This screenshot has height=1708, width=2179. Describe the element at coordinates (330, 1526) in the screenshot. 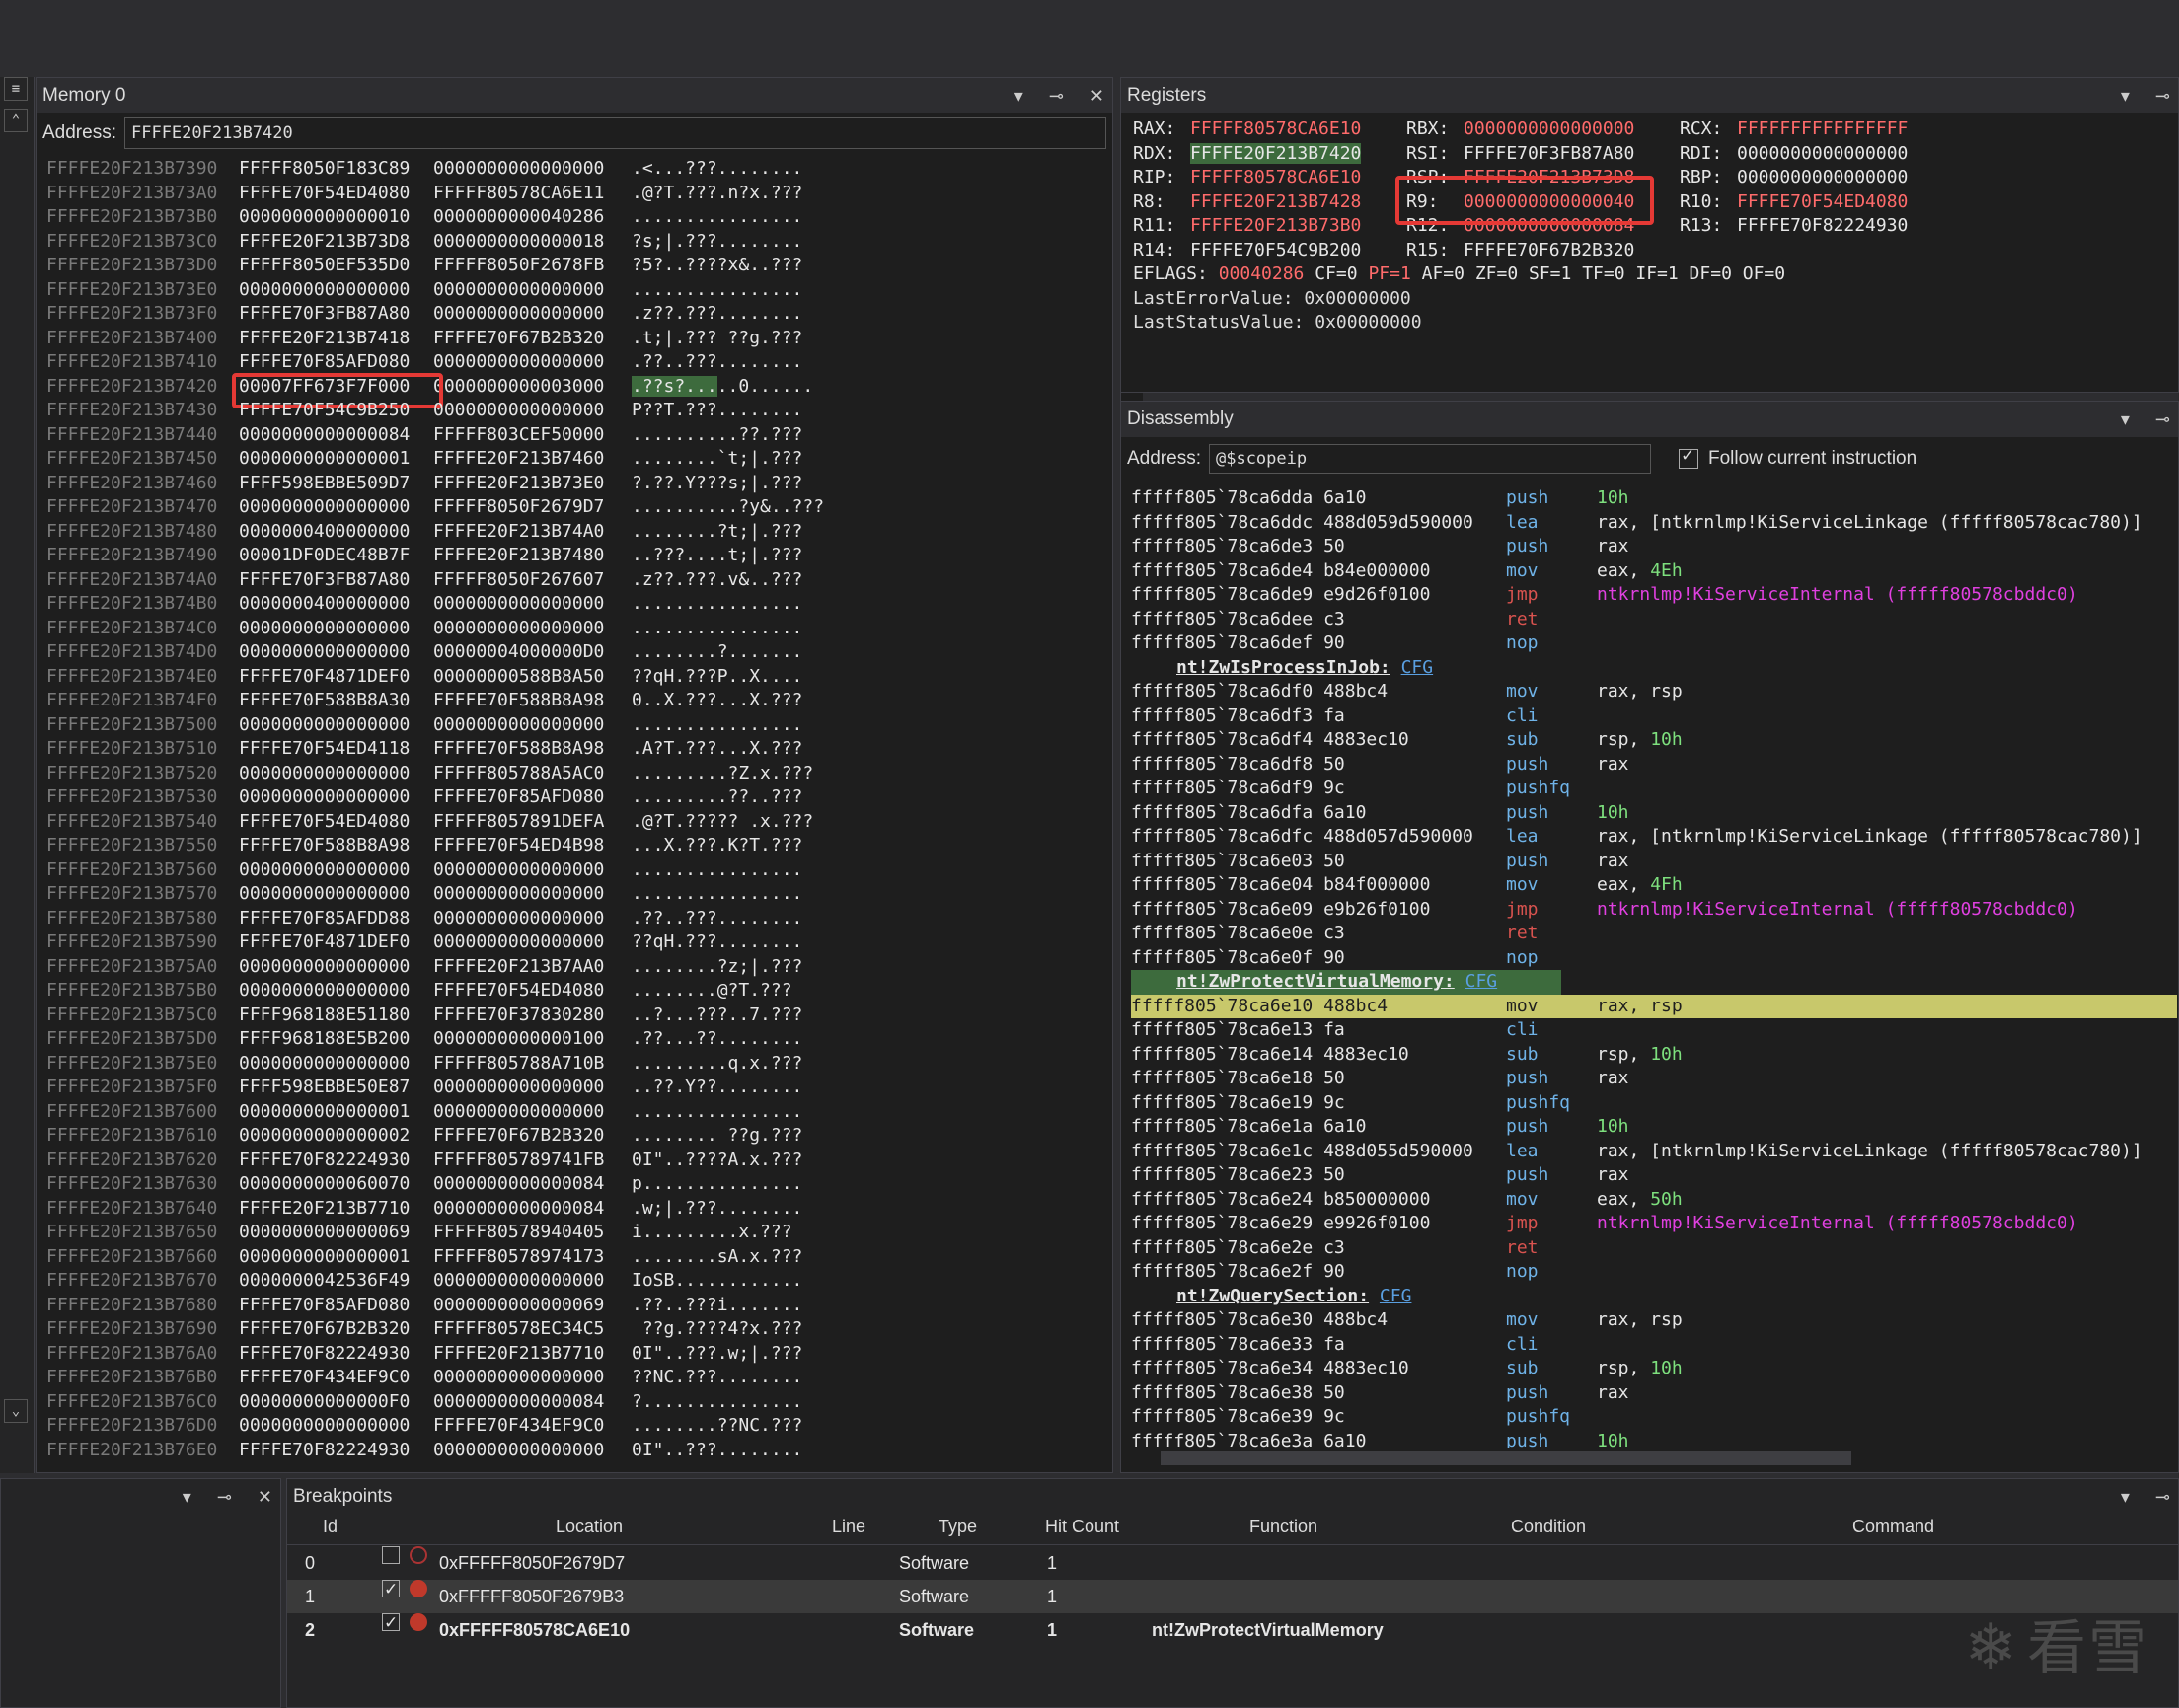

I see `col-id: Id` at that location.